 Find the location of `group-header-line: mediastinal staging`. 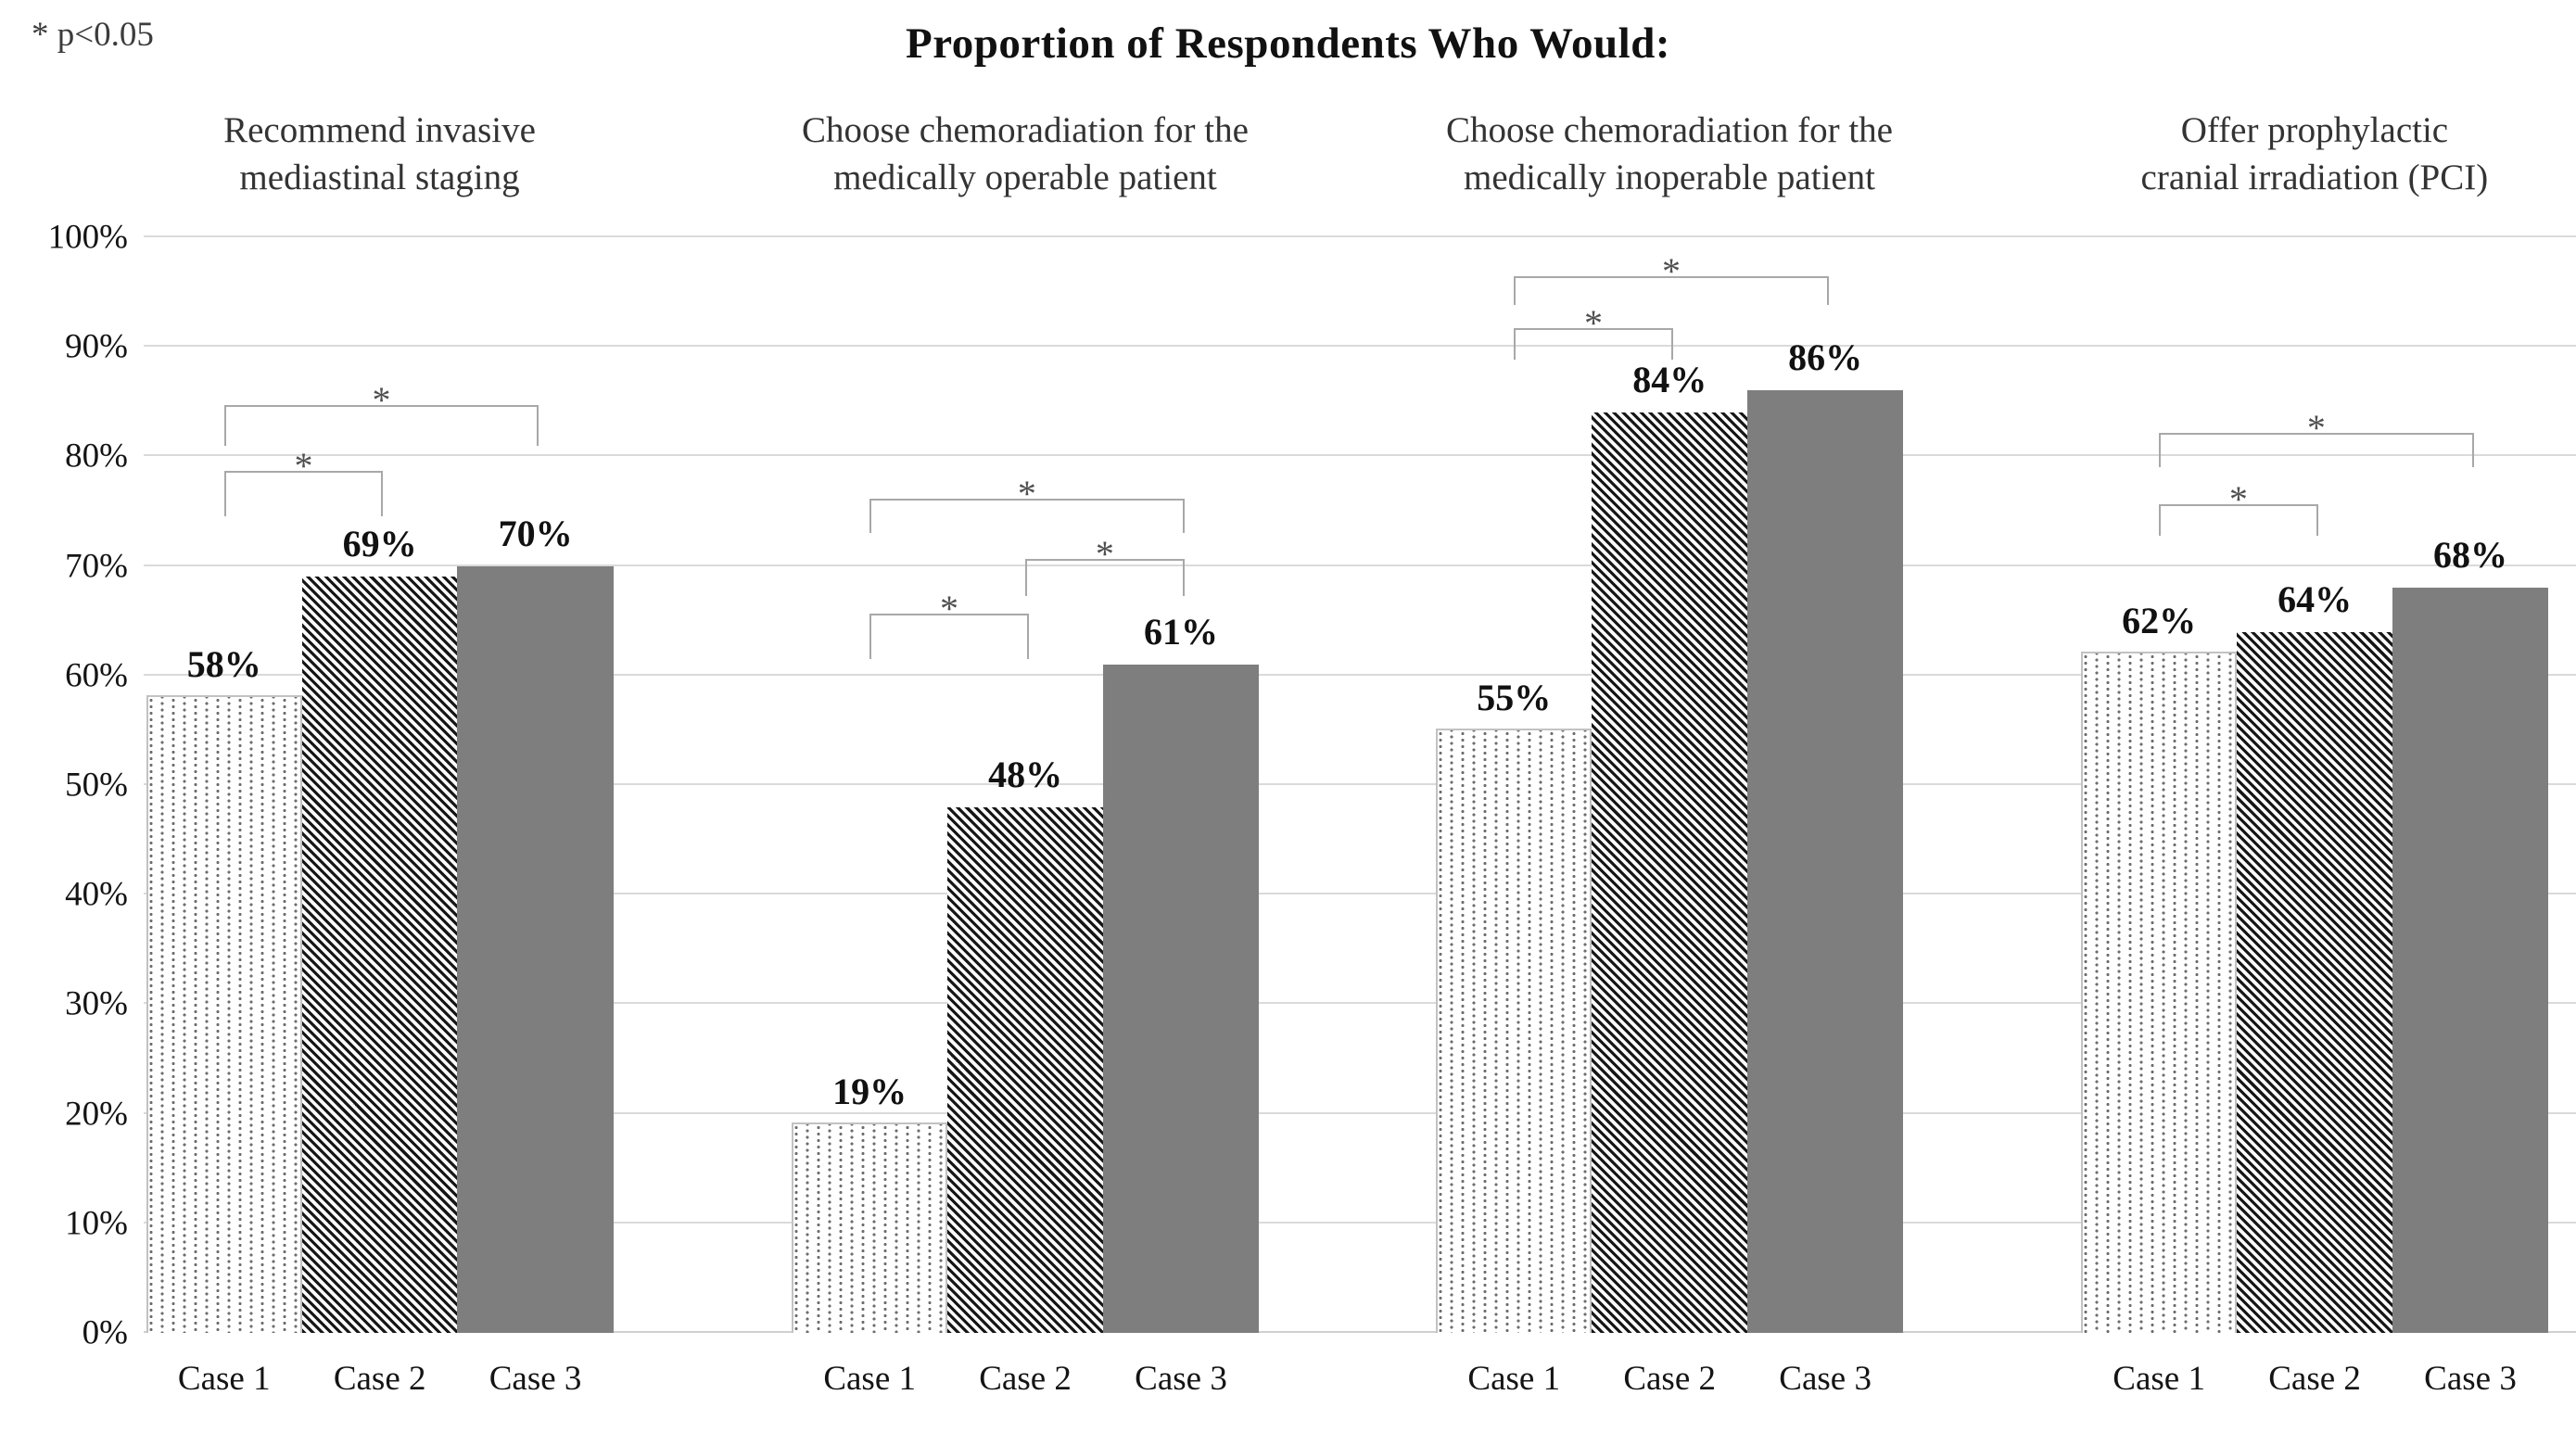

group-header-line: mediastinal staging is located at coordinates (379, 177).